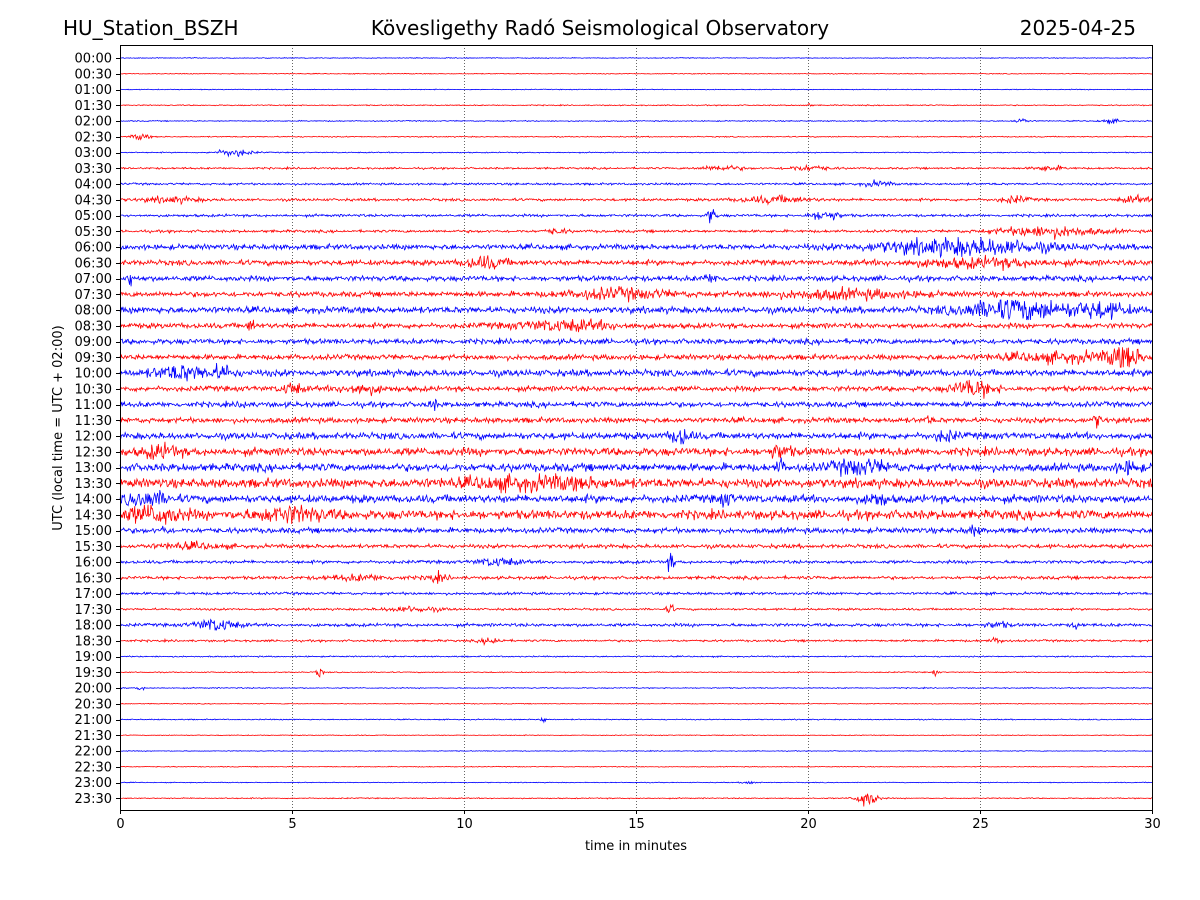 The image size is (1200, 900). What do you see at coordinates (636, 824) in the screenshot?
I see `x-tick-label-3: 15` at bounding box center [636, 824].